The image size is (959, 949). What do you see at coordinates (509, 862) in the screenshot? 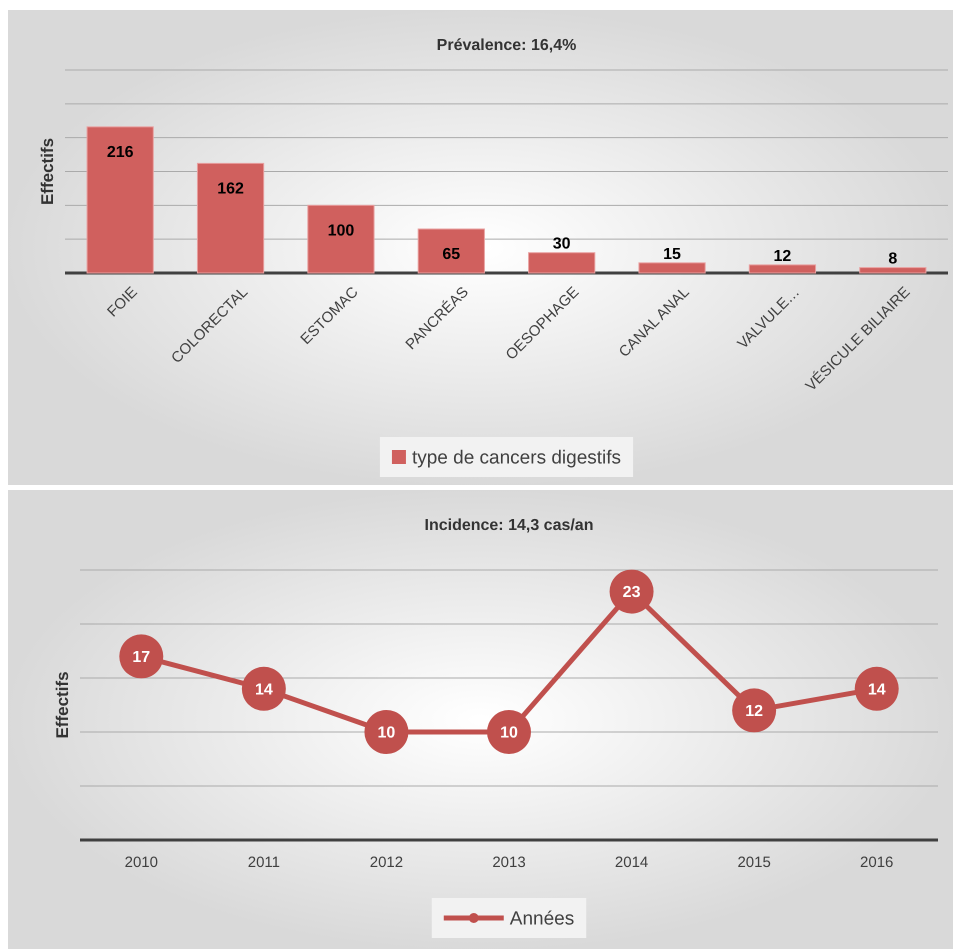
I see `x-tick-label: 2013` at bounding box center [509, 862].